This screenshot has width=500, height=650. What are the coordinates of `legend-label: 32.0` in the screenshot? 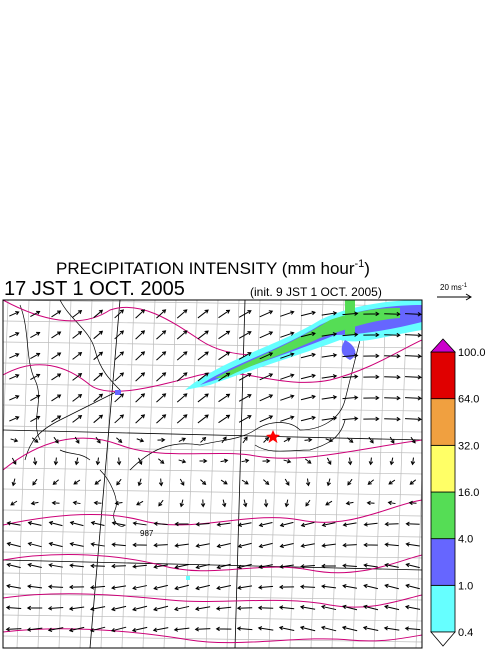 It's located at (468, 446).